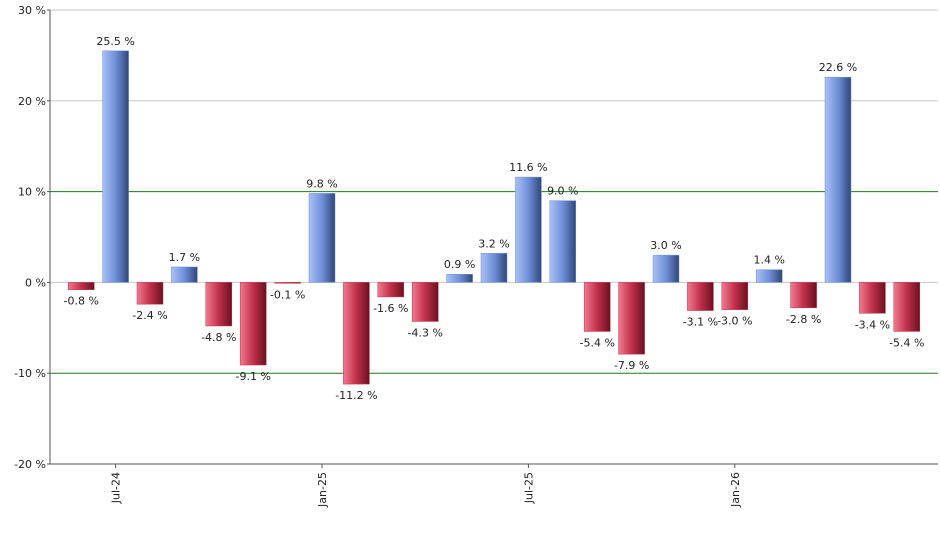  Describe the element at coordinates (30, 373) in the screenshot. I see `y-tick-label: -10 %` at that location.